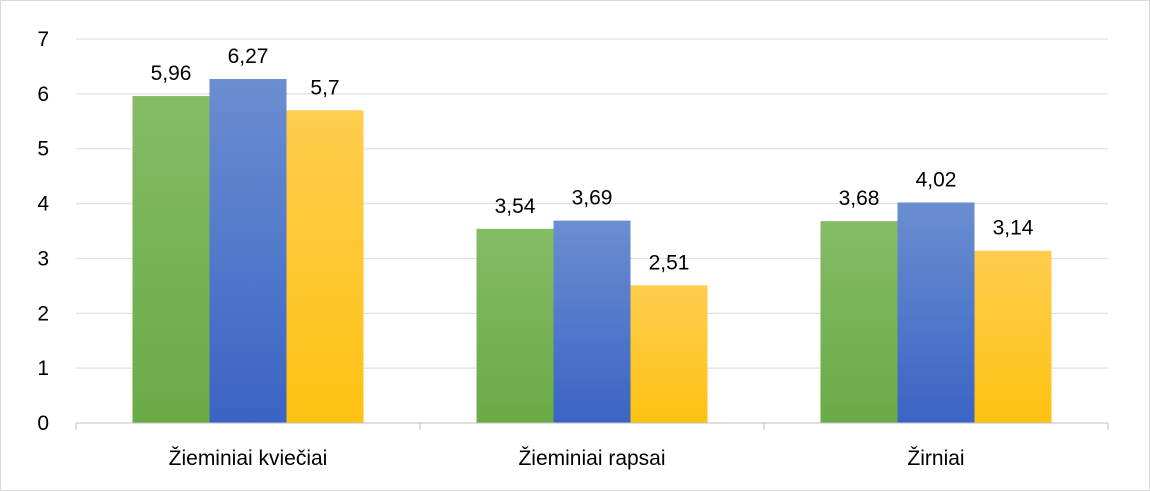  What do you see at coordinates (43, 368) in the screenshot?
I see `y-tick-label: 1` at bounding box center [43, 368].